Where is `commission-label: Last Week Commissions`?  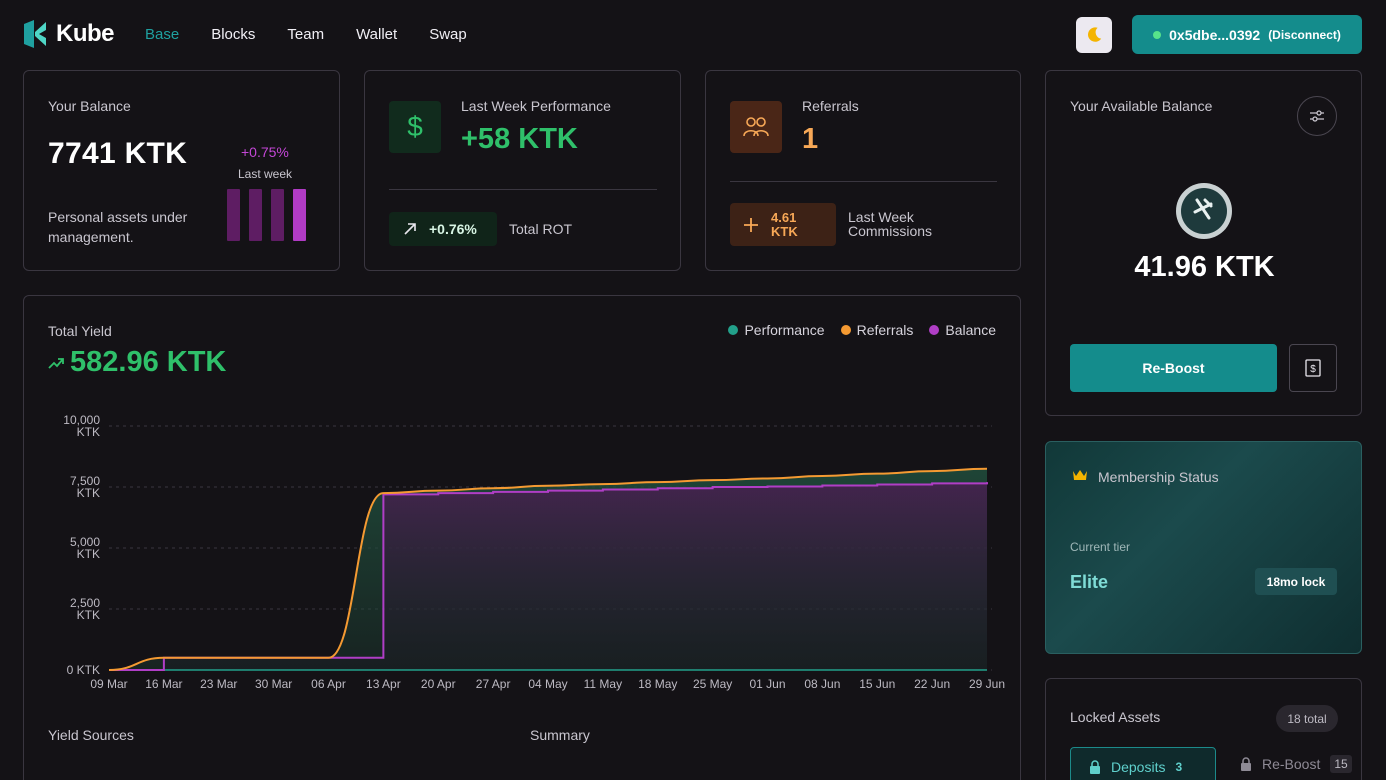
commission-label: Last Week Commissions is located at coordinates (890, 224).